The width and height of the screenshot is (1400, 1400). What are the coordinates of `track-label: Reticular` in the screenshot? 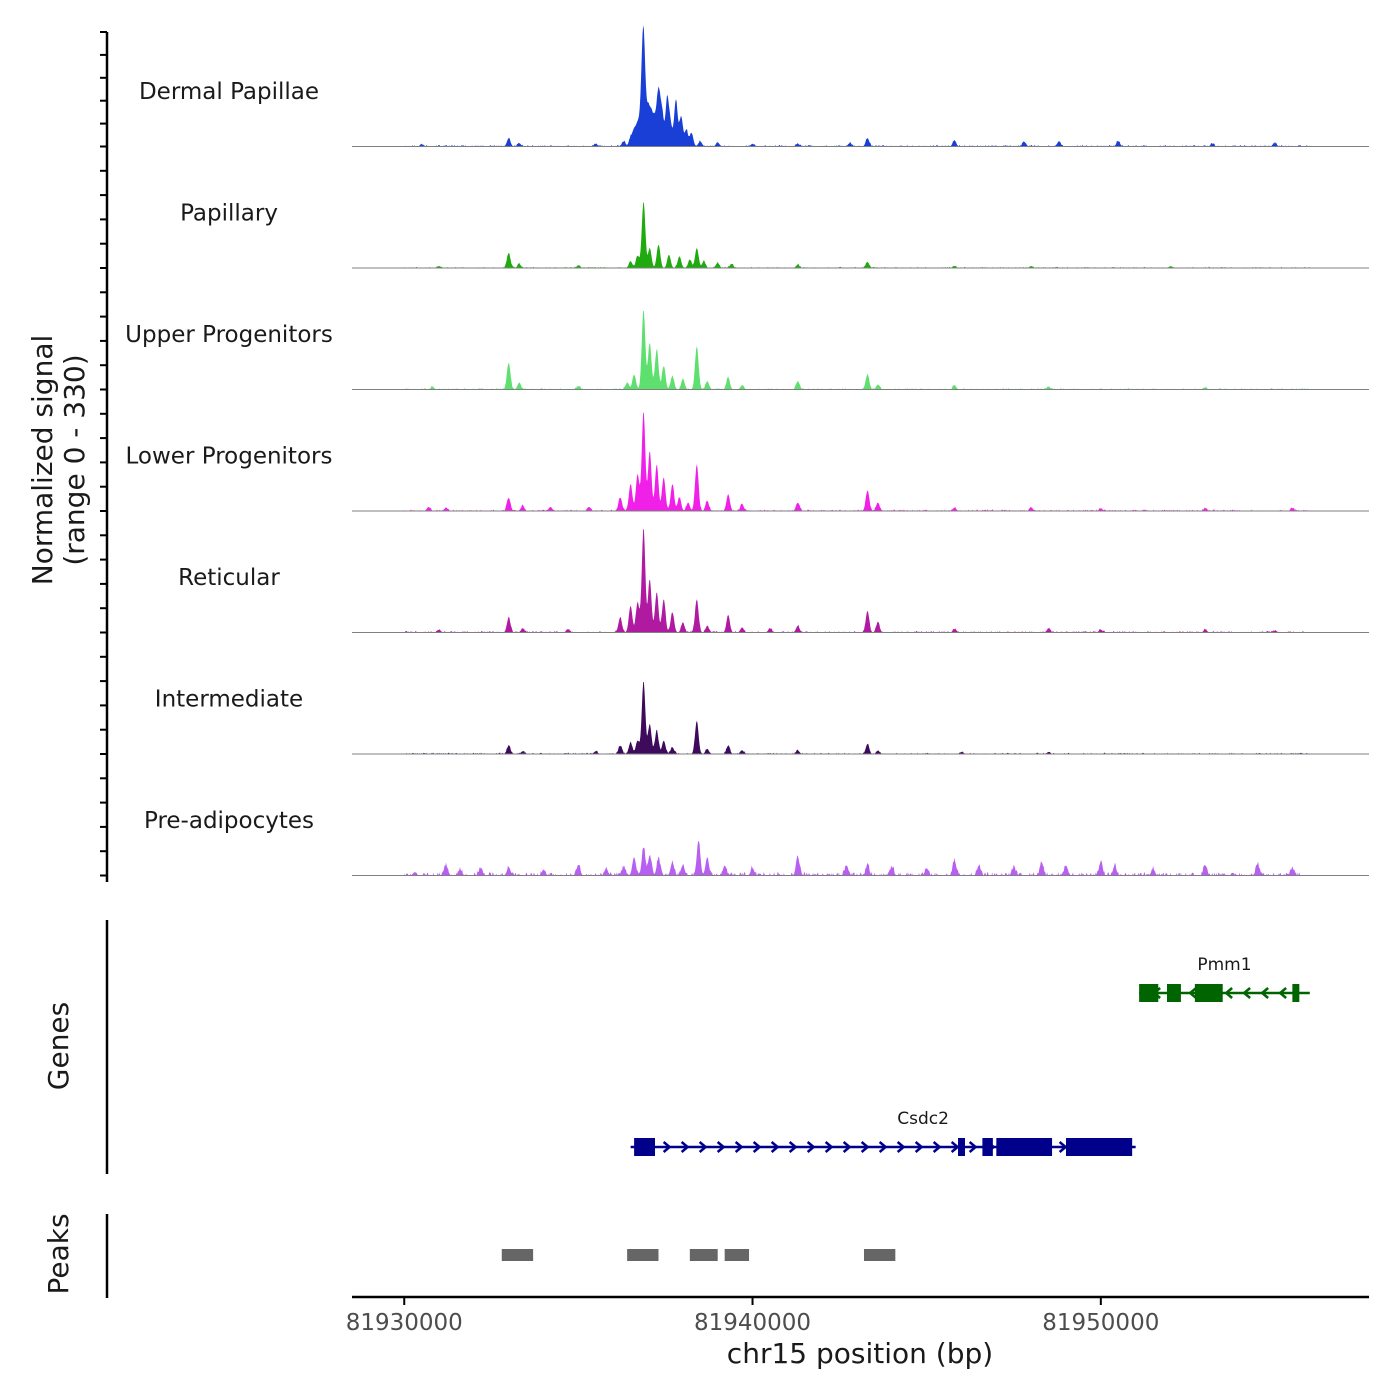 It's located at (229, 578).